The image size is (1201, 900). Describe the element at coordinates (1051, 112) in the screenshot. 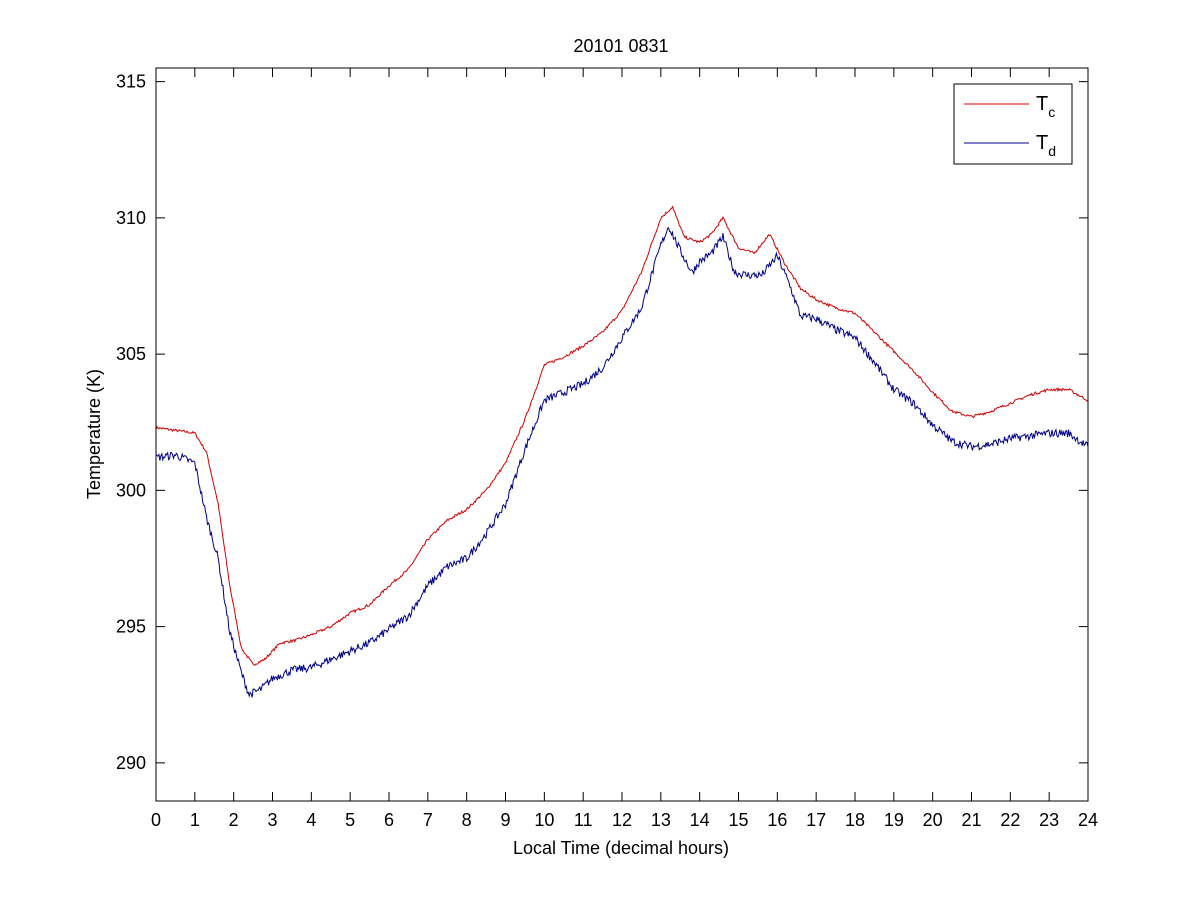

I see `legend-label-tc-sub: c` at that location.